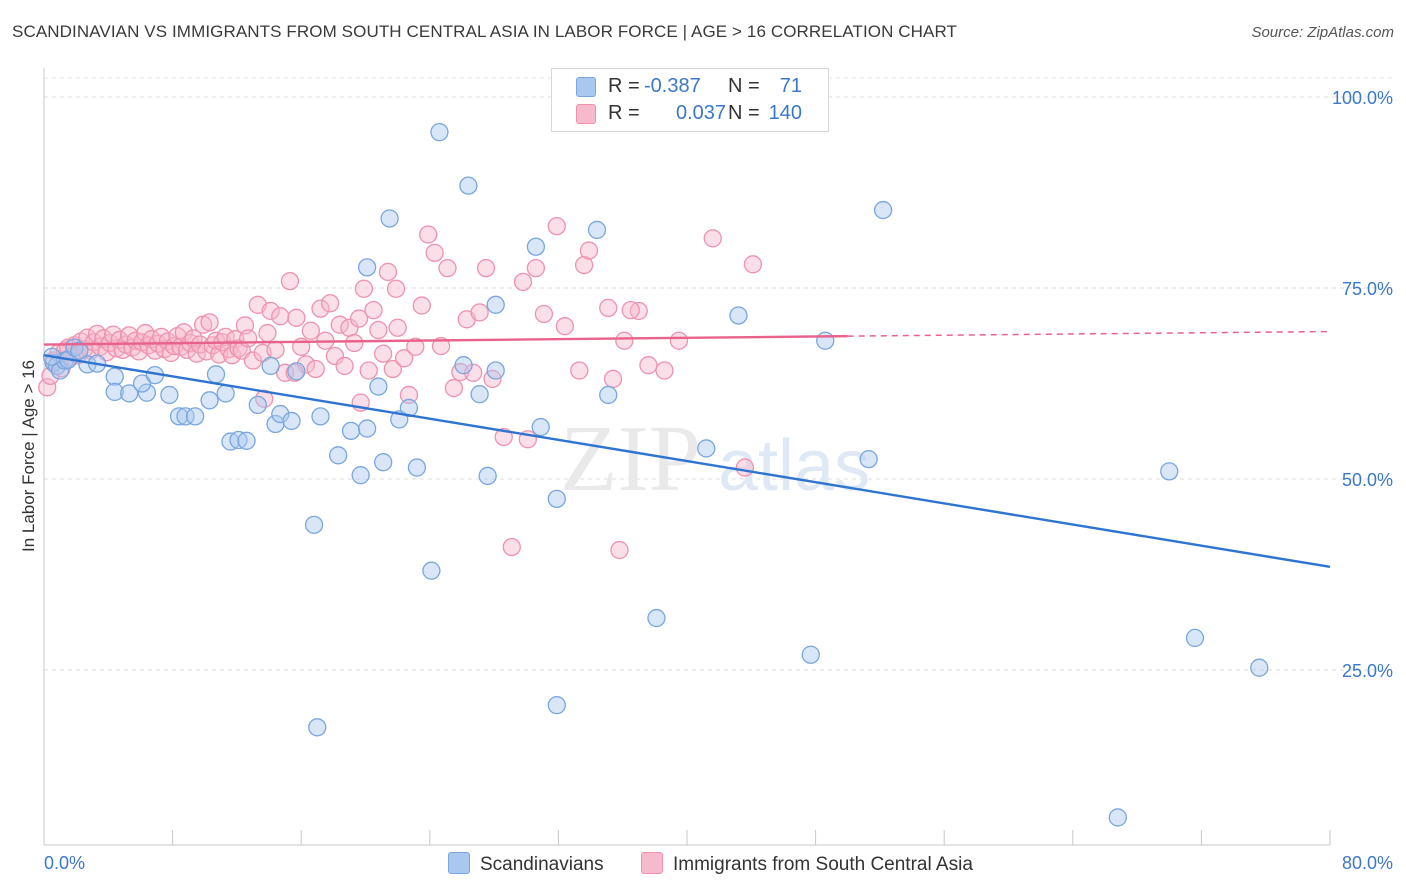 This screenshot has height=892, width=1406. What do you see at coordinates (823, 864) in the screenshot?
I see `bottom-legend-label: Immigrants from South Central Asia` at bounding box center [823, 864].